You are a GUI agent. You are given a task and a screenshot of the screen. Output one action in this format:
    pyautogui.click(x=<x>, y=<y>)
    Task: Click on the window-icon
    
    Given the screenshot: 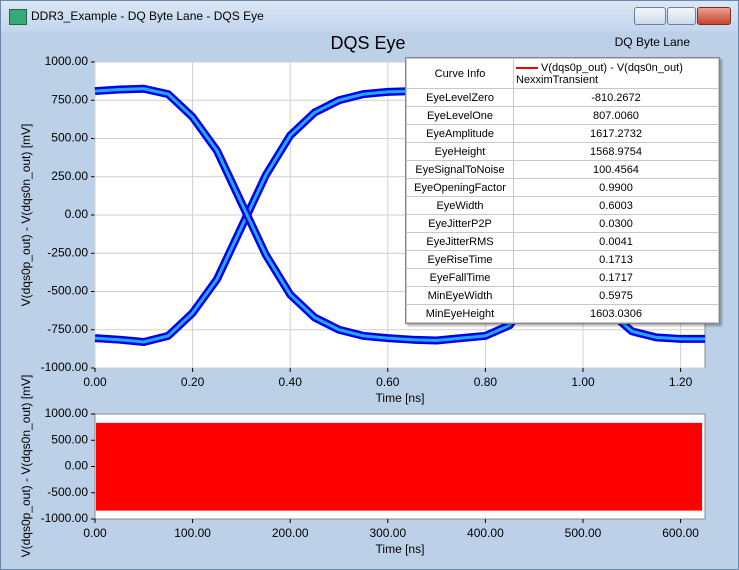 What is the action you would take?
    pyautogui.click(x=18, y=17)
    